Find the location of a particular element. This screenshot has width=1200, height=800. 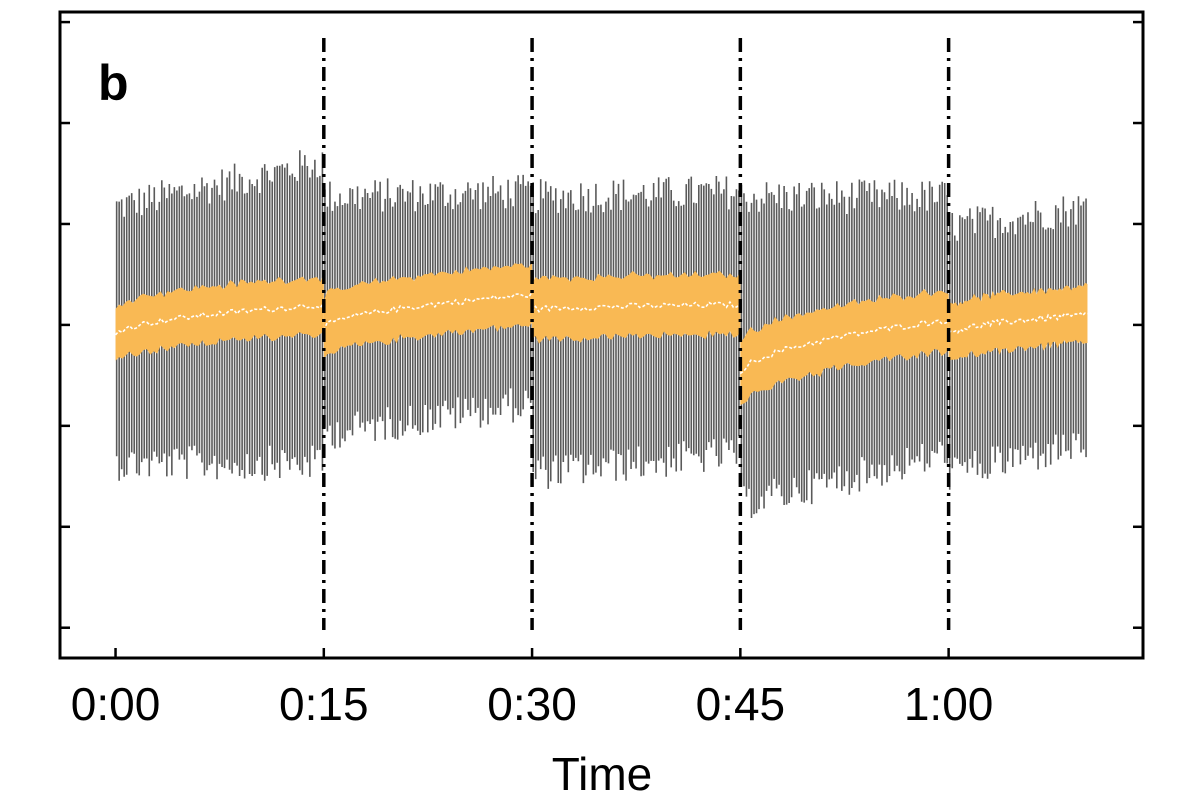

x-tick-label: 0:00 is located at coordinates (116, 704).